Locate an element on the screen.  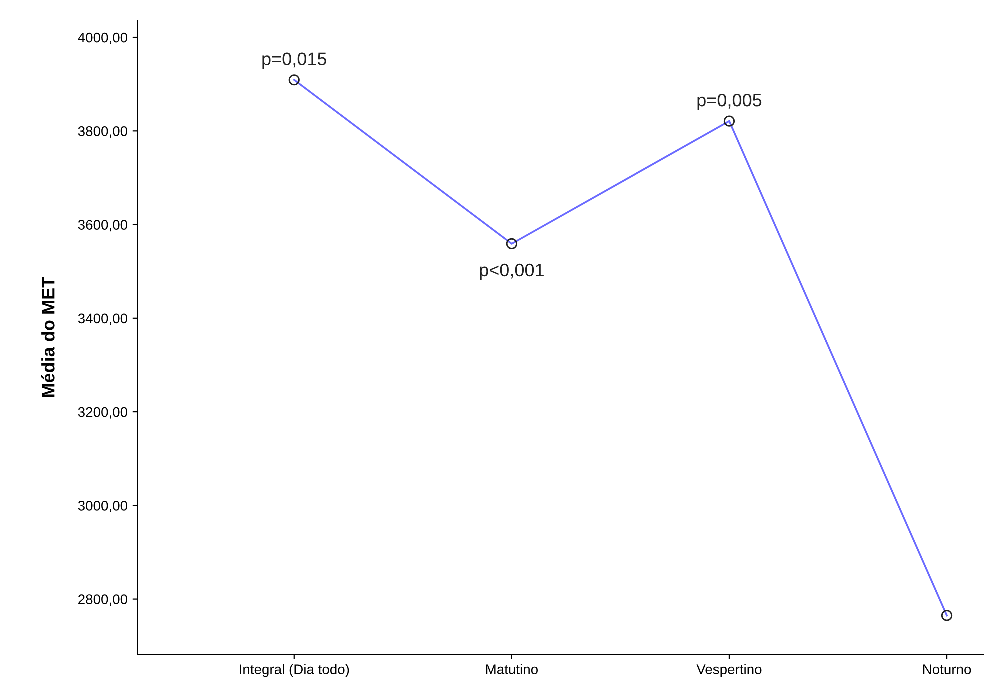
annotation: p=0,015 is located at coordinates (294, 61).